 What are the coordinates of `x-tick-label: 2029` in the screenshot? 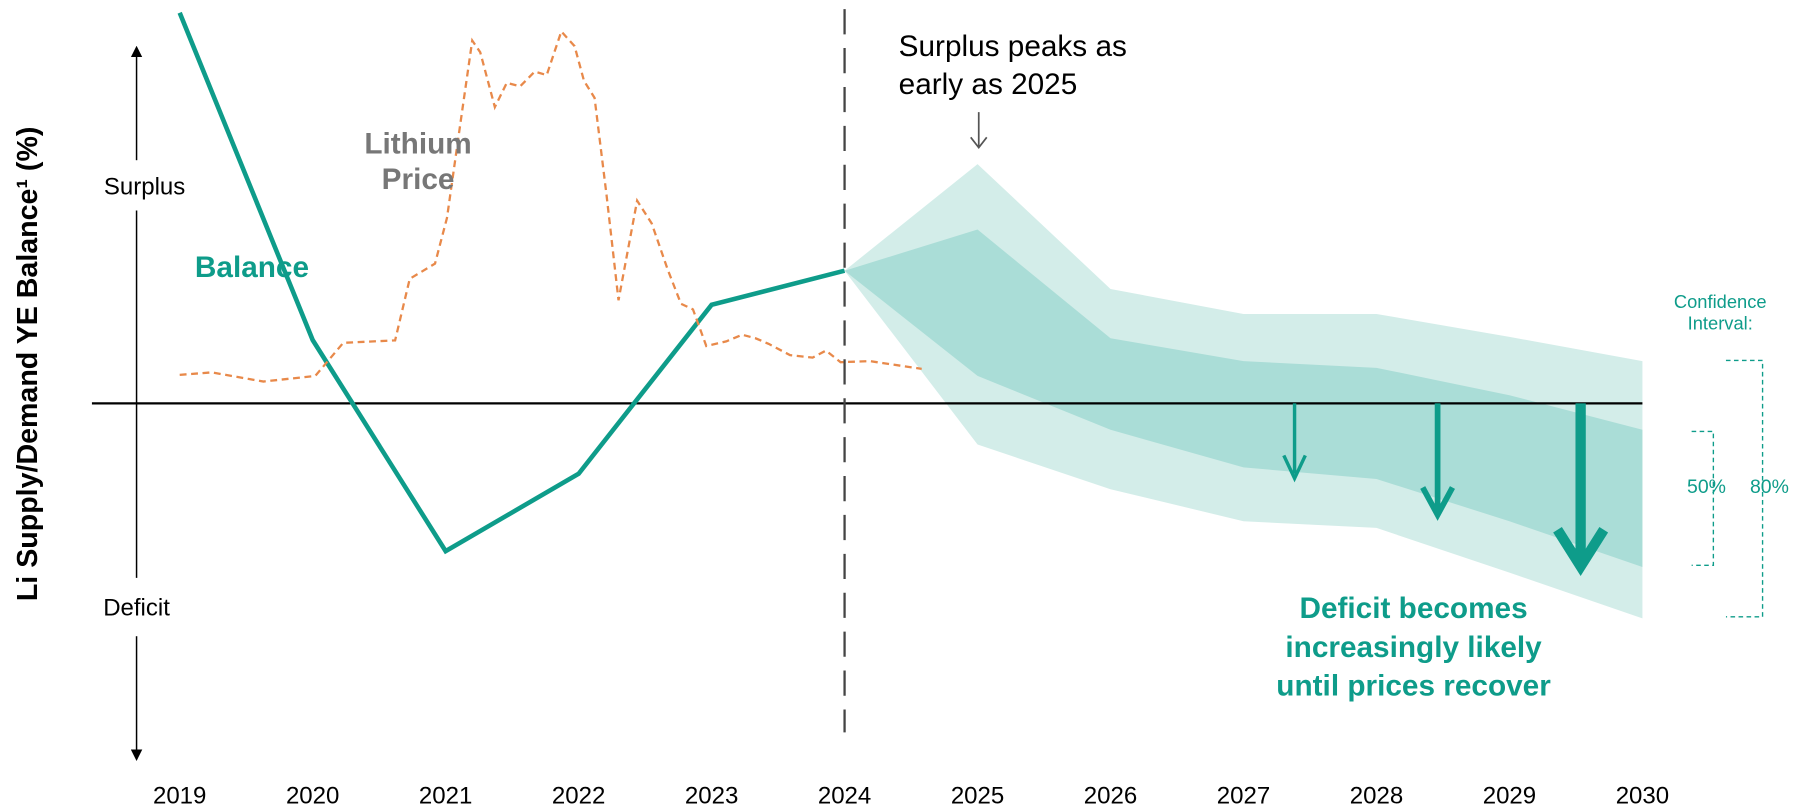 It's located at (1509, 795).